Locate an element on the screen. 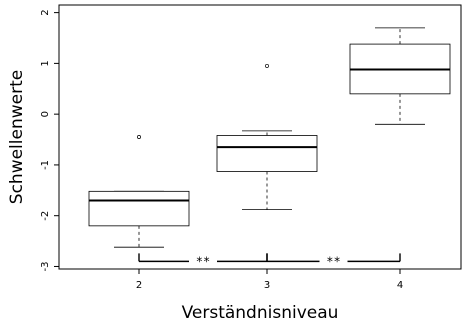 The image size is (475, 325). y-tick-label: -2 is located at coordinates (45, 216).